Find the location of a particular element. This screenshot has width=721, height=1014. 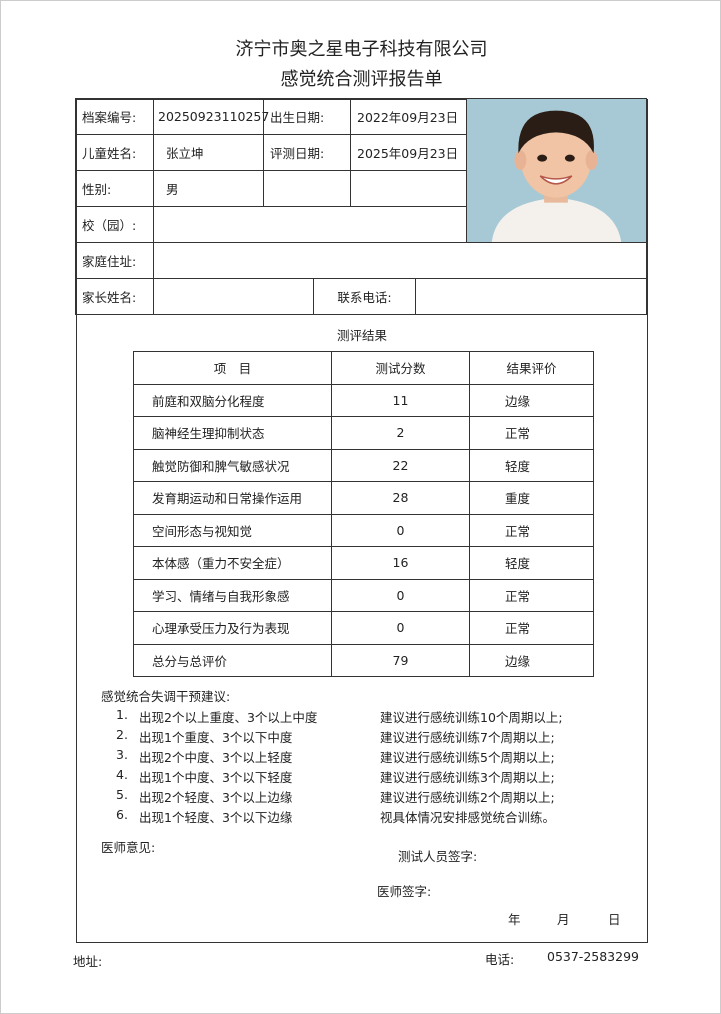

tester-sign-label: 测试人员签字: is located at coordinates (438, 856).